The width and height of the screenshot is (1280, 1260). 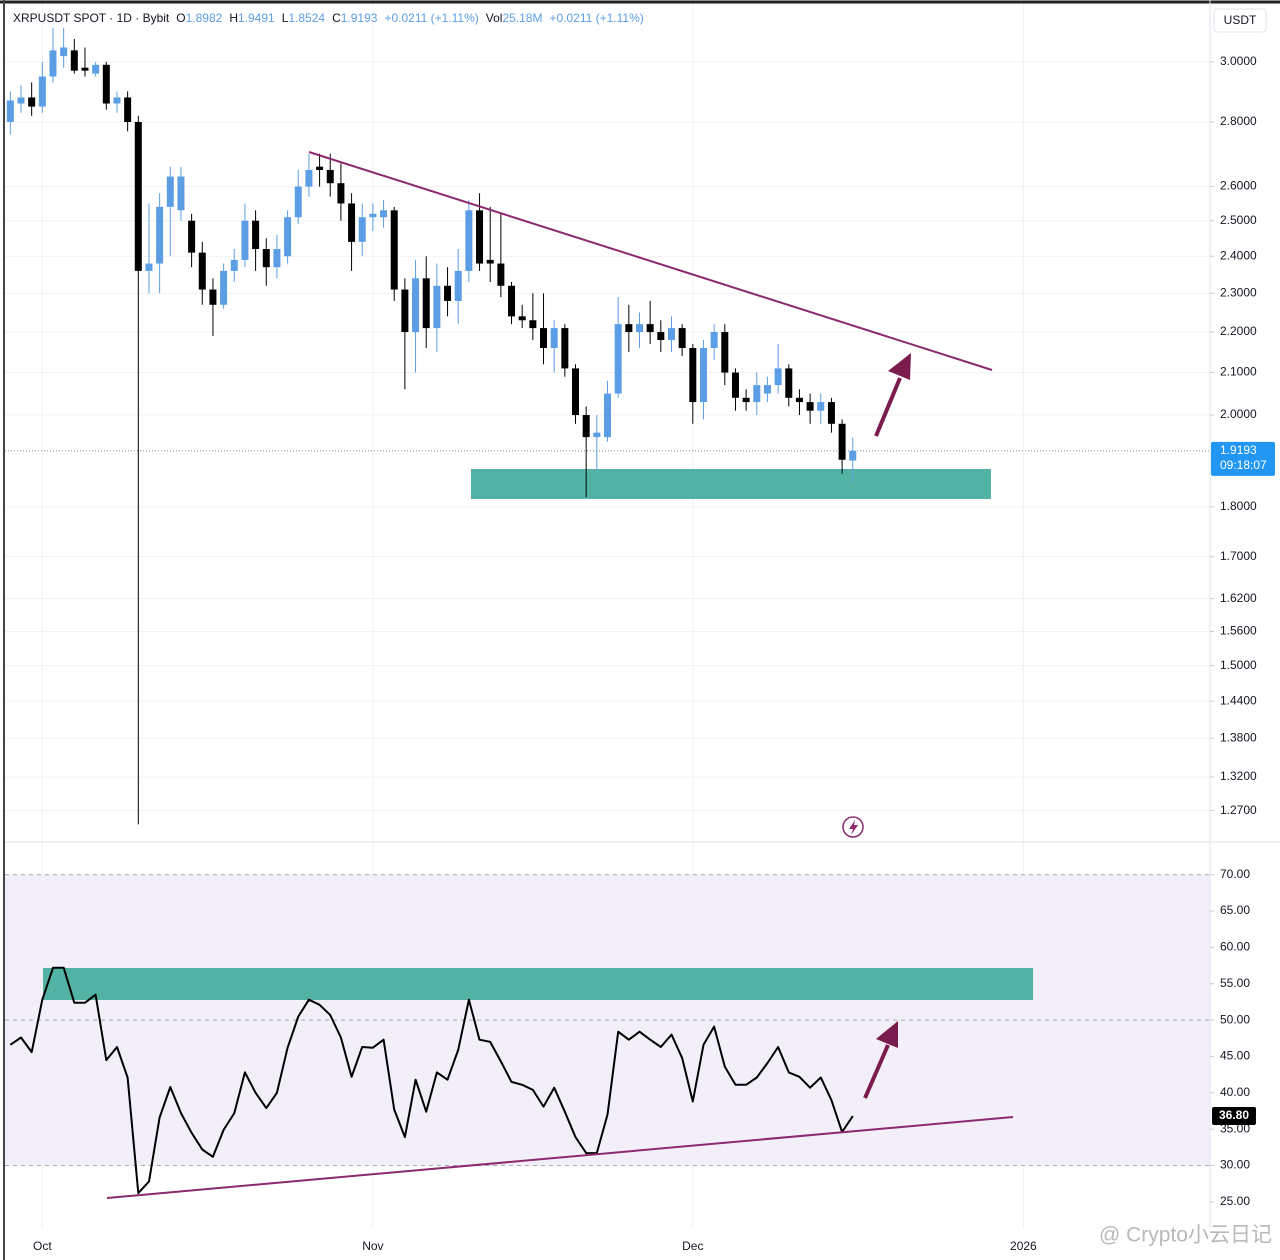 I want to click on countdown: 09:18:07, so click(x=1243, y=465).